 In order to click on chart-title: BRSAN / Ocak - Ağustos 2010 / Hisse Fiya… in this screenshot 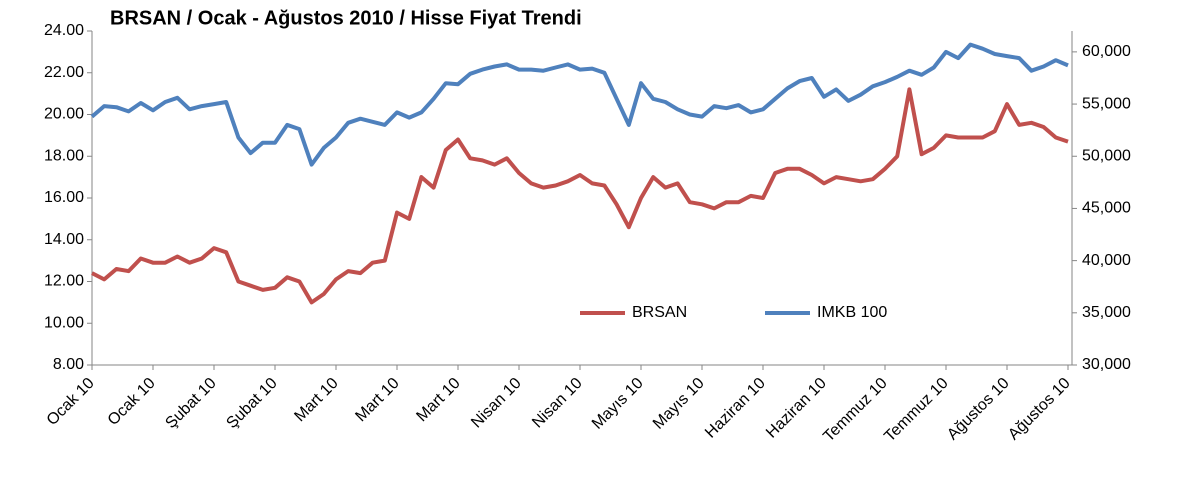, I will do `click(346, 18)`.